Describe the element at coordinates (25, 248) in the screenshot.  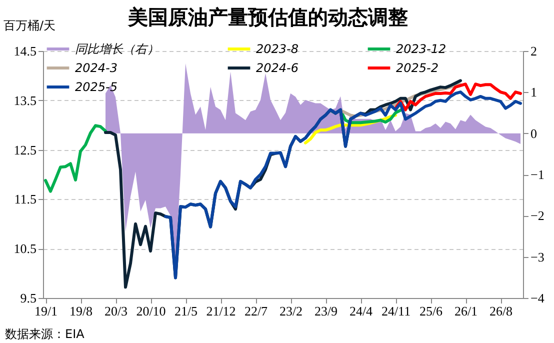
I see `y-tick-label: 10.5` at that location.